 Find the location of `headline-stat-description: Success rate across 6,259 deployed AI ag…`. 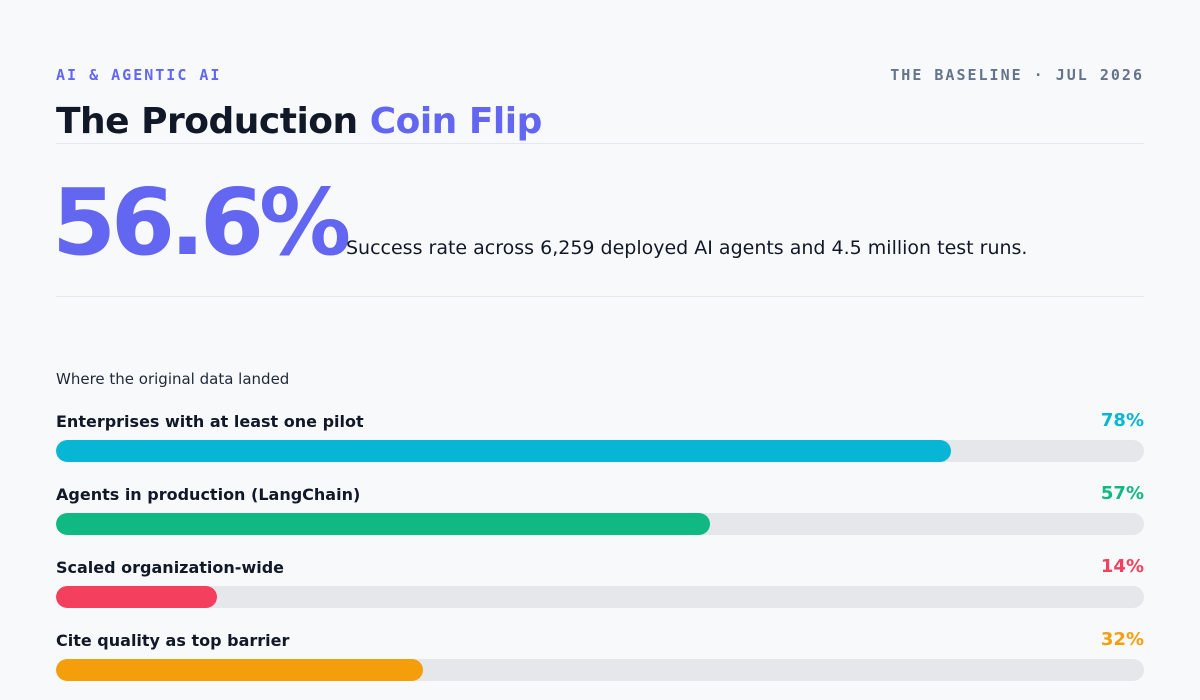

headline-stat-description: Success rate across 6,259 deployed AI ag… is located at coordinates (687, 248).